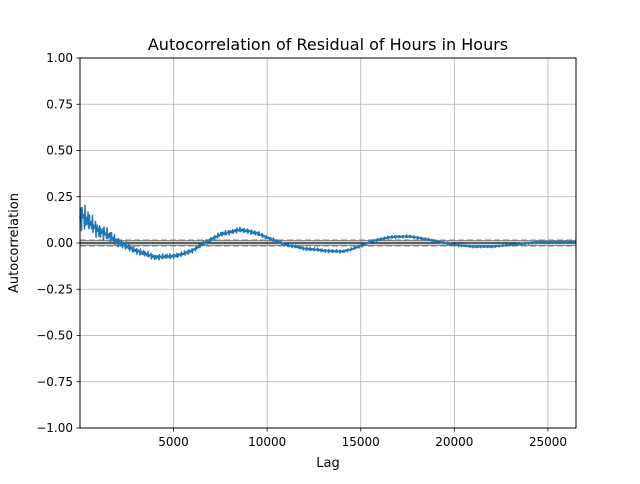 The height and width of the screenshot is (484, 640). What do you see at coordinates (54, 428) in the screenshot?
I see `y-tick-label: −1.00` at bounding box center [54, 428].